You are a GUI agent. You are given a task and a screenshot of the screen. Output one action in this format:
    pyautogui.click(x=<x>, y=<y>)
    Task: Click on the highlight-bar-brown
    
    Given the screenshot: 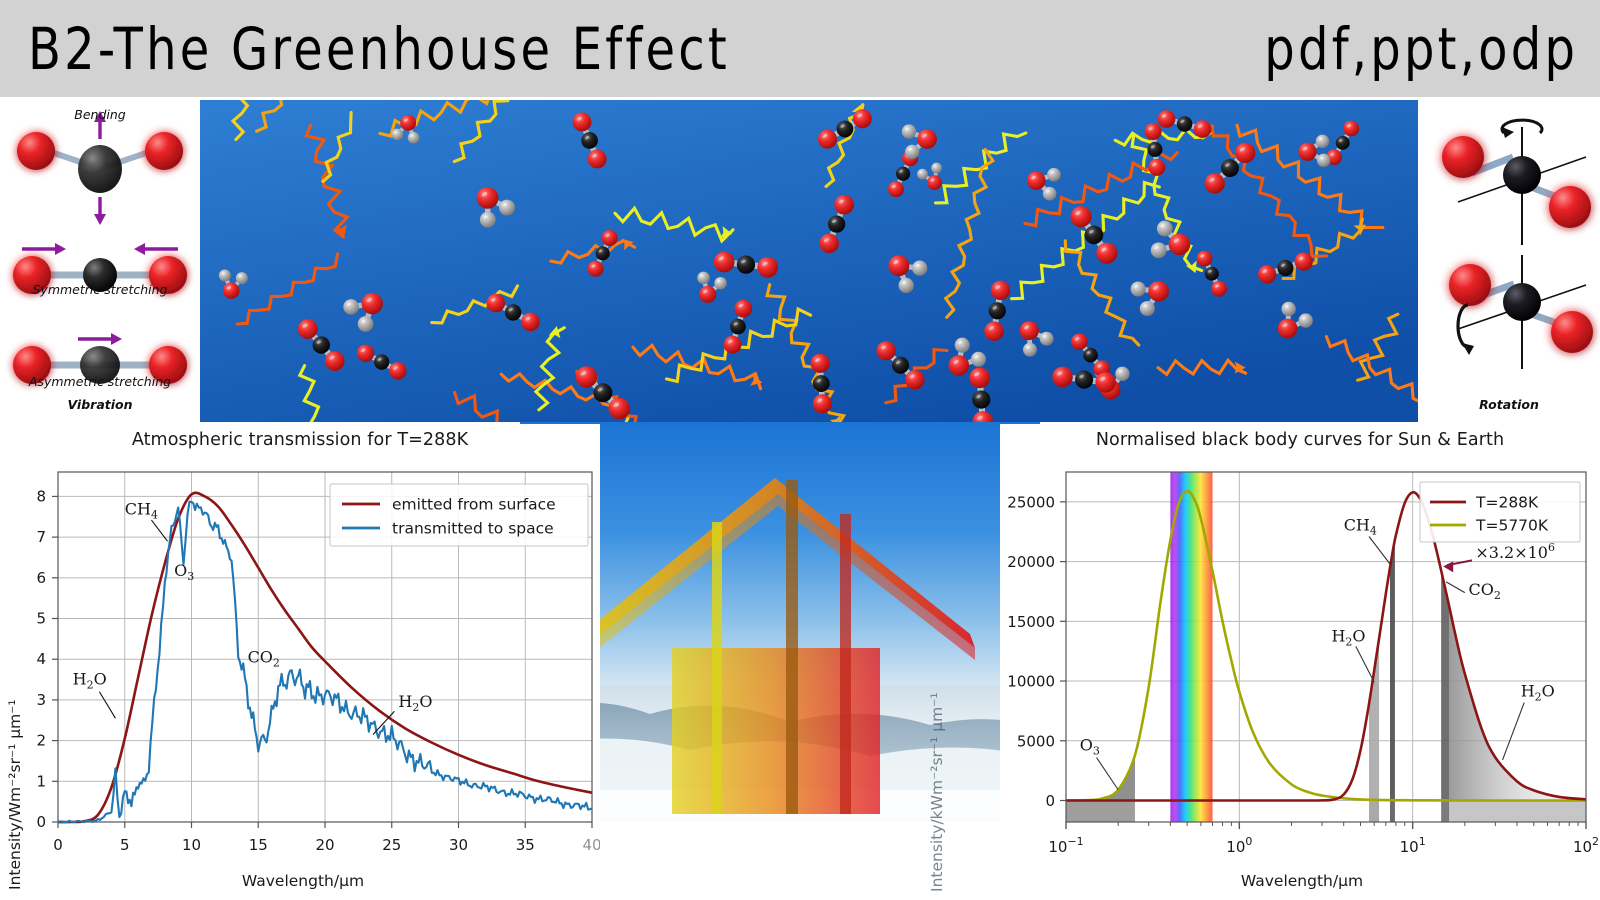 What is the action you would take?
    pyautogui.click(x=792, y=647)
    